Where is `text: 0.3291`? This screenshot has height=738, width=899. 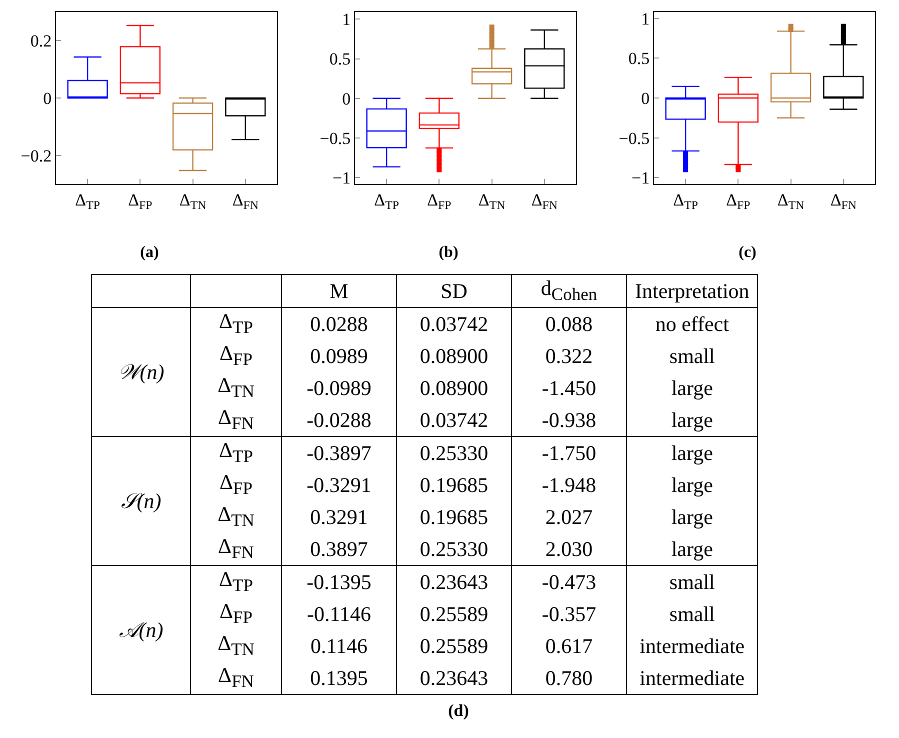 text: 0.3291 is located at coordinates (339, 516).